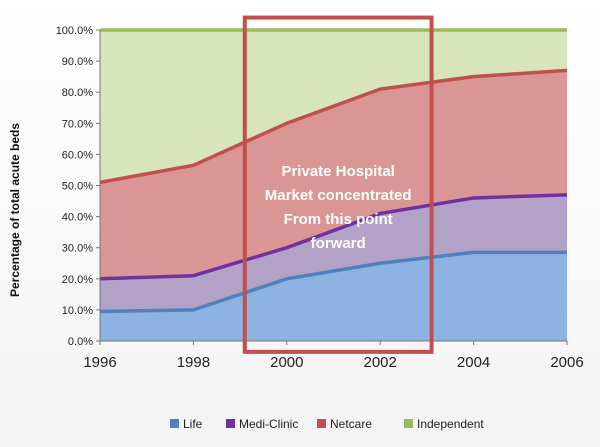 The image size is (600, 447). I want to click on x-axis-ticks: 1996 1998 2000 2002 2004 2006, so click(333, 356).